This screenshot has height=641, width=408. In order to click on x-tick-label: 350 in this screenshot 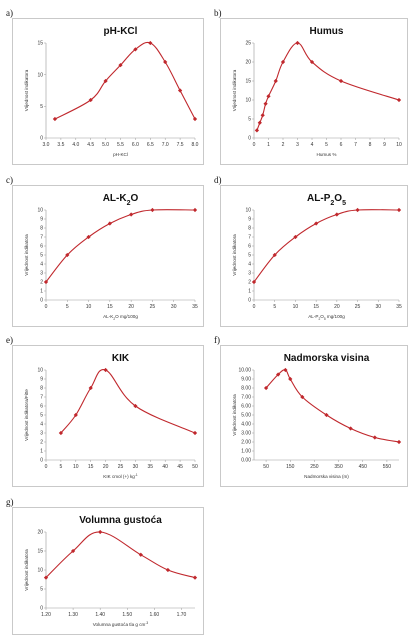, I will do `click(338, 467)`.